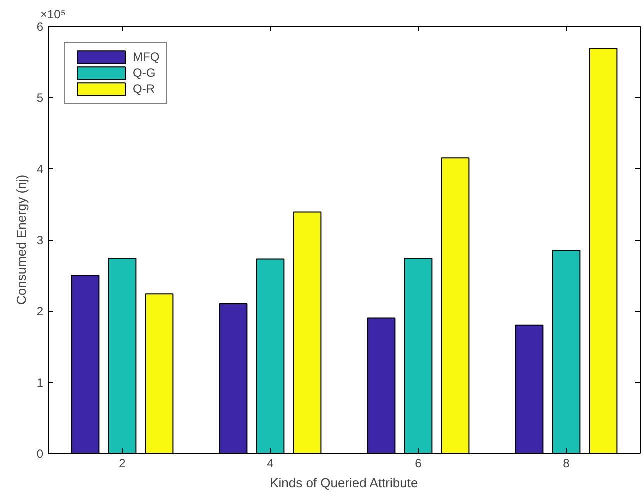 This screenshot has height=493, width=644. Describe the element at coordinates (40, 241) in the screenshot. I see `y-tick-label: 3` at that location.